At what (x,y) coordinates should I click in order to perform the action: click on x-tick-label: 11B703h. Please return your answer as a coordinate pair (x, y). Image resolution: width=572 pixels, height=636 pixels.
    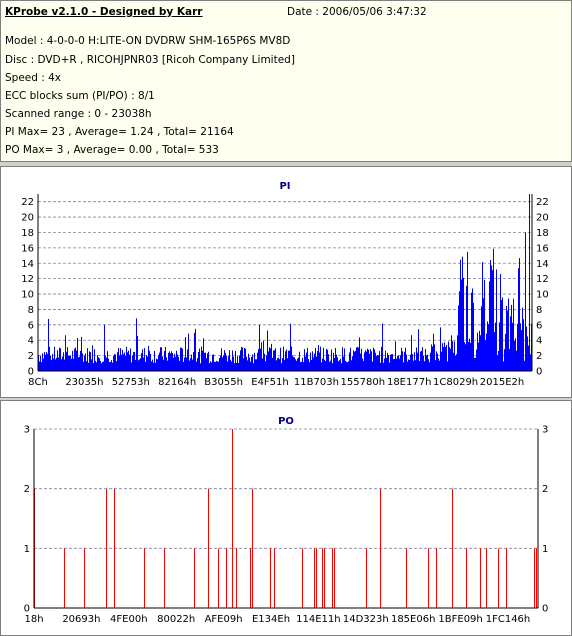
    Looking at the image, I should click on (316, 382).